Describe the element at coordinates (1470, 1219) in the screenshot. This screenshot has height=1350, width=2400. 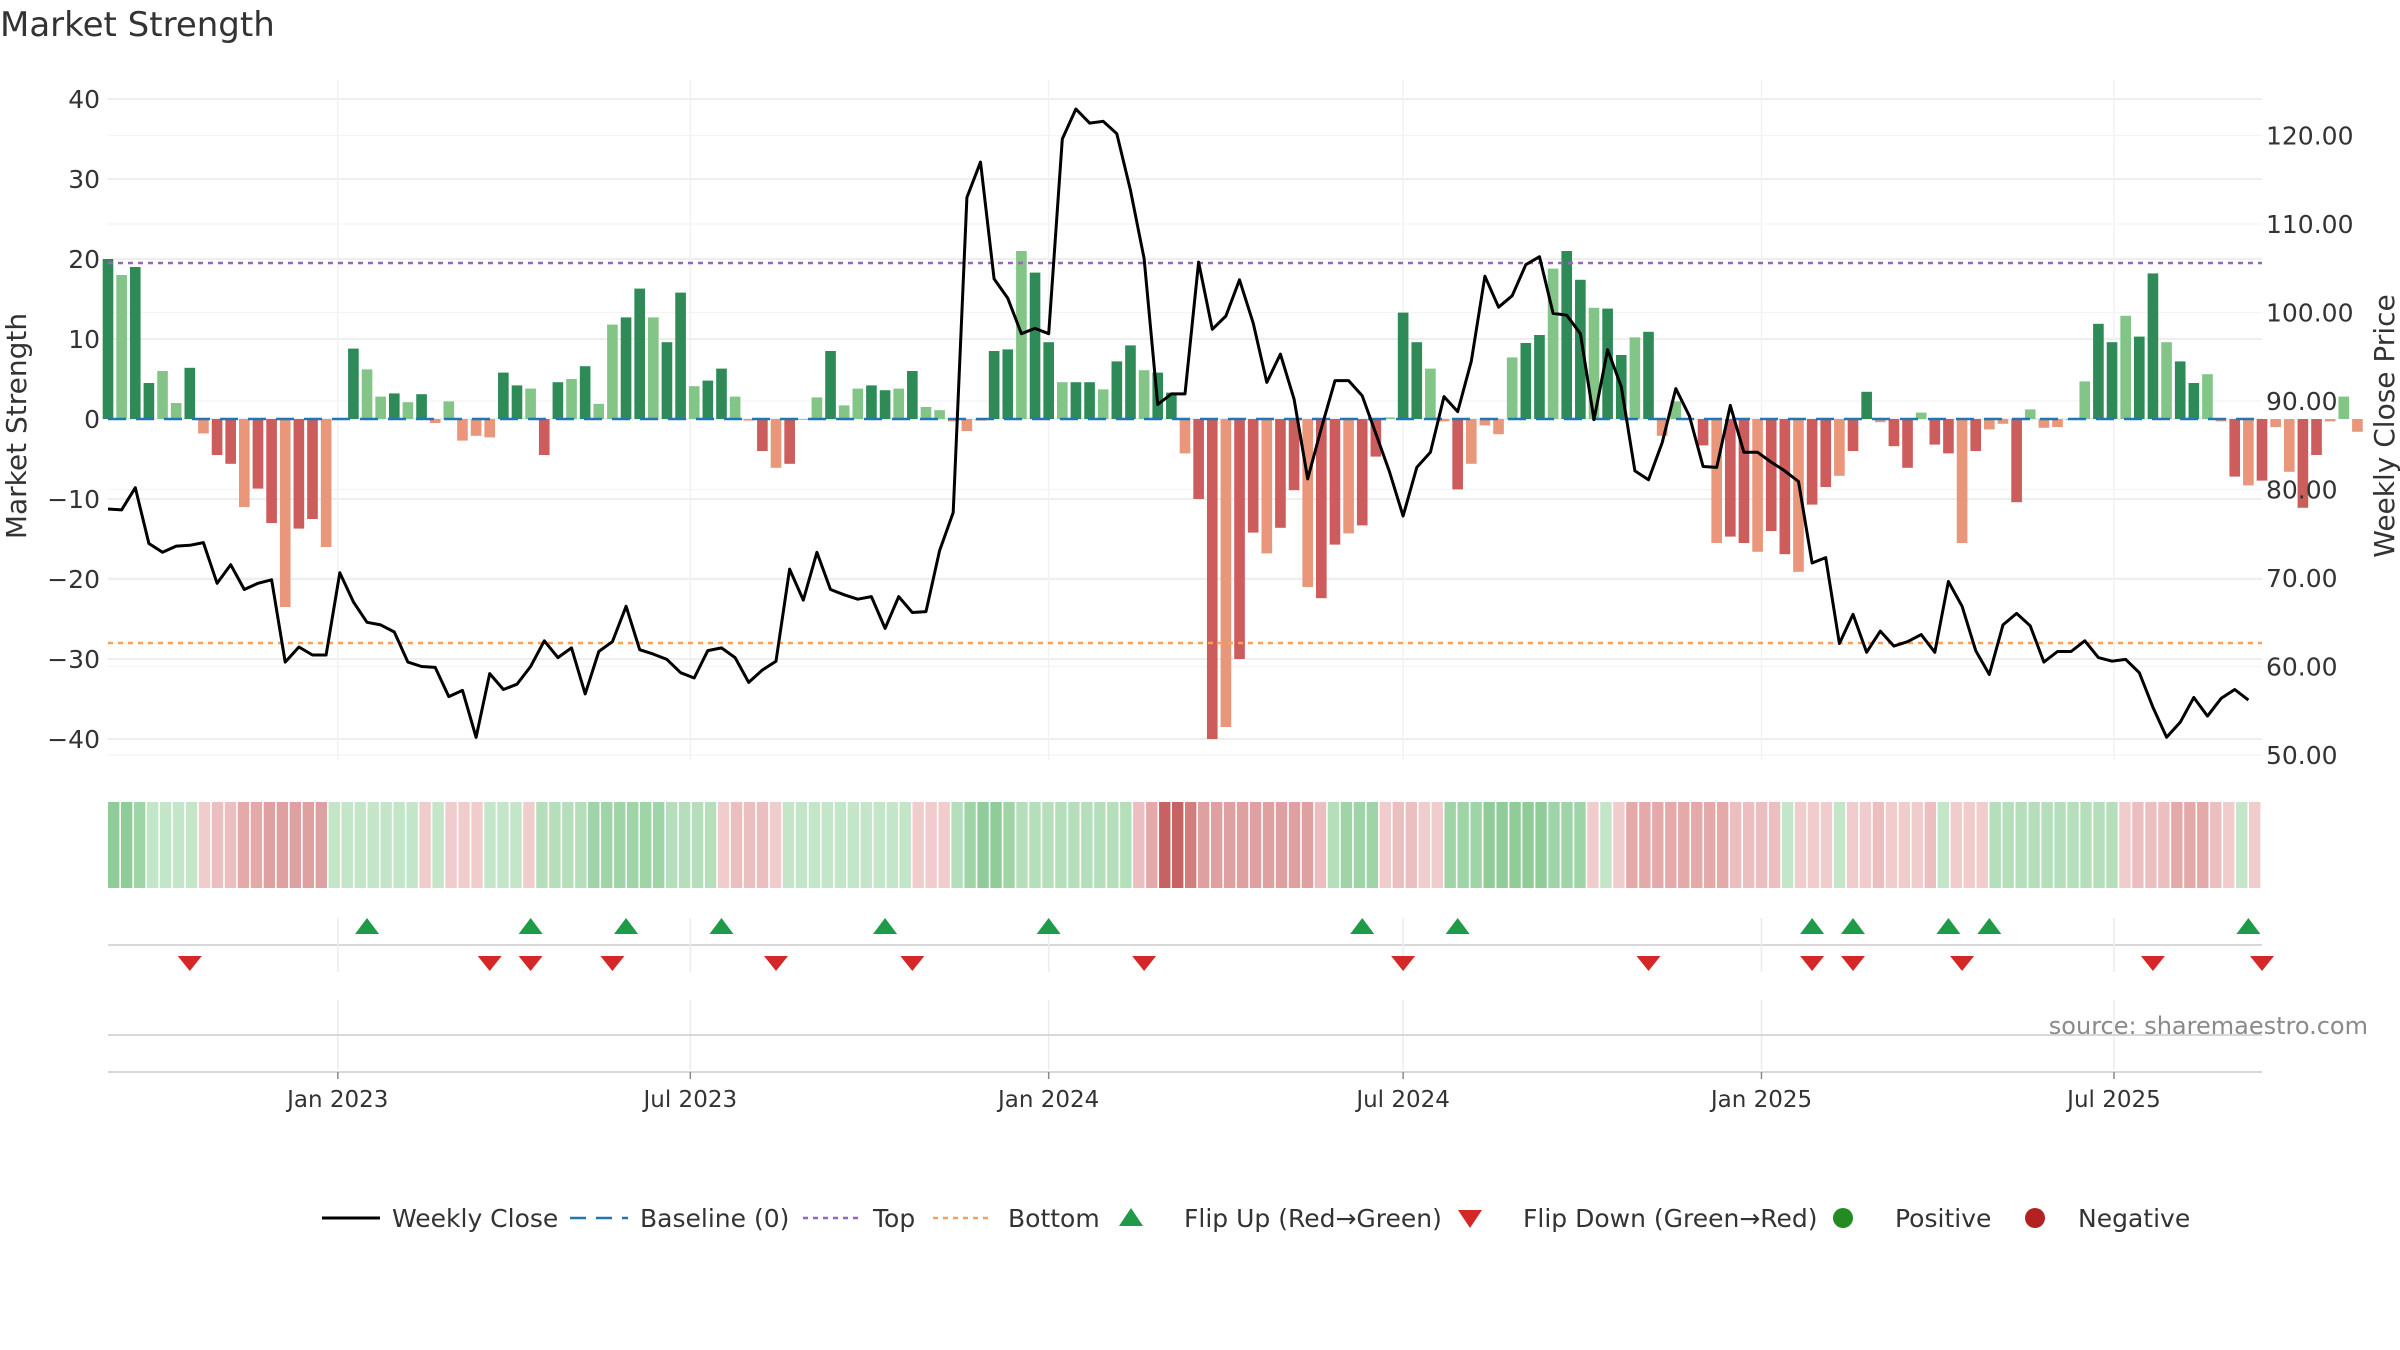
I see `legend-swatch-flip-down` at that location.